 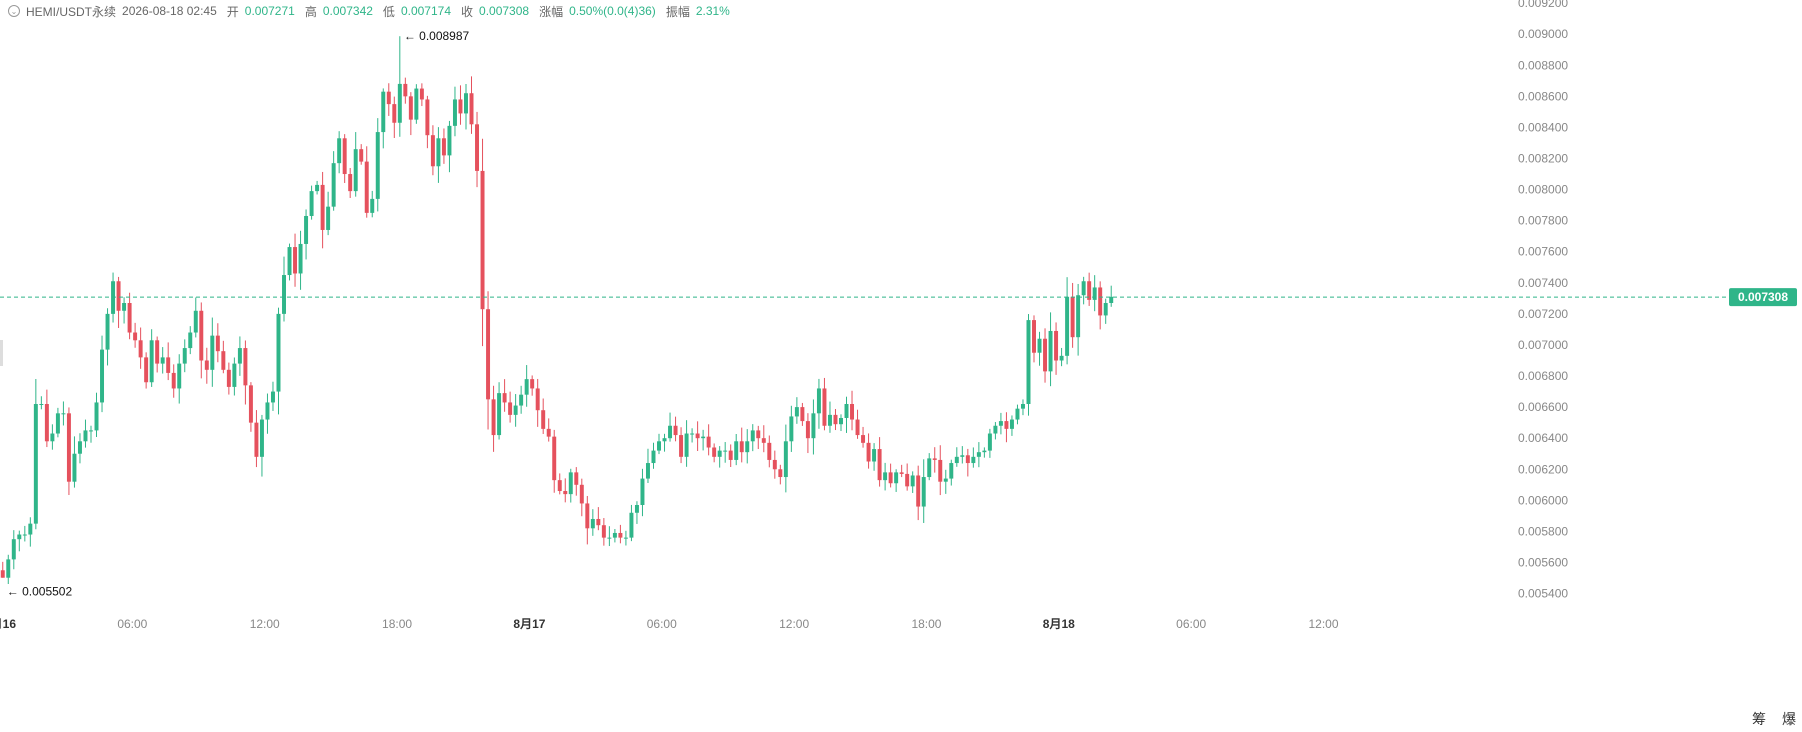 What do you see at coordinates (612, 11) in the screenshot?
I see `change-value: 0.50%(0.0(4)36)` at bounding box center [612, 11].